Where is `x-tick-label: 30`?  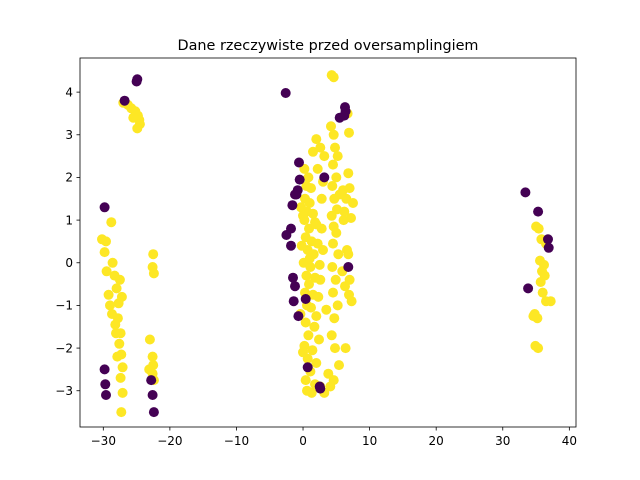
x-tick-label: 30 is located at coordinates (502, 441).